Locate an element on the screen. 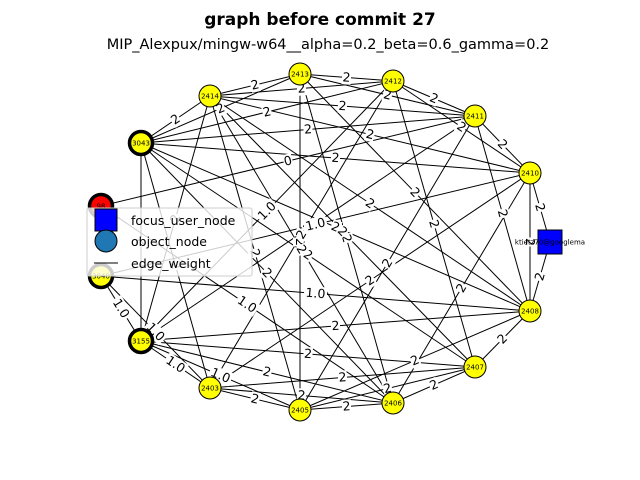 The width and height of the screenshot is (640, 480). legend-entry-focus-user: focus_user_node is located at coordinates (165, 220).